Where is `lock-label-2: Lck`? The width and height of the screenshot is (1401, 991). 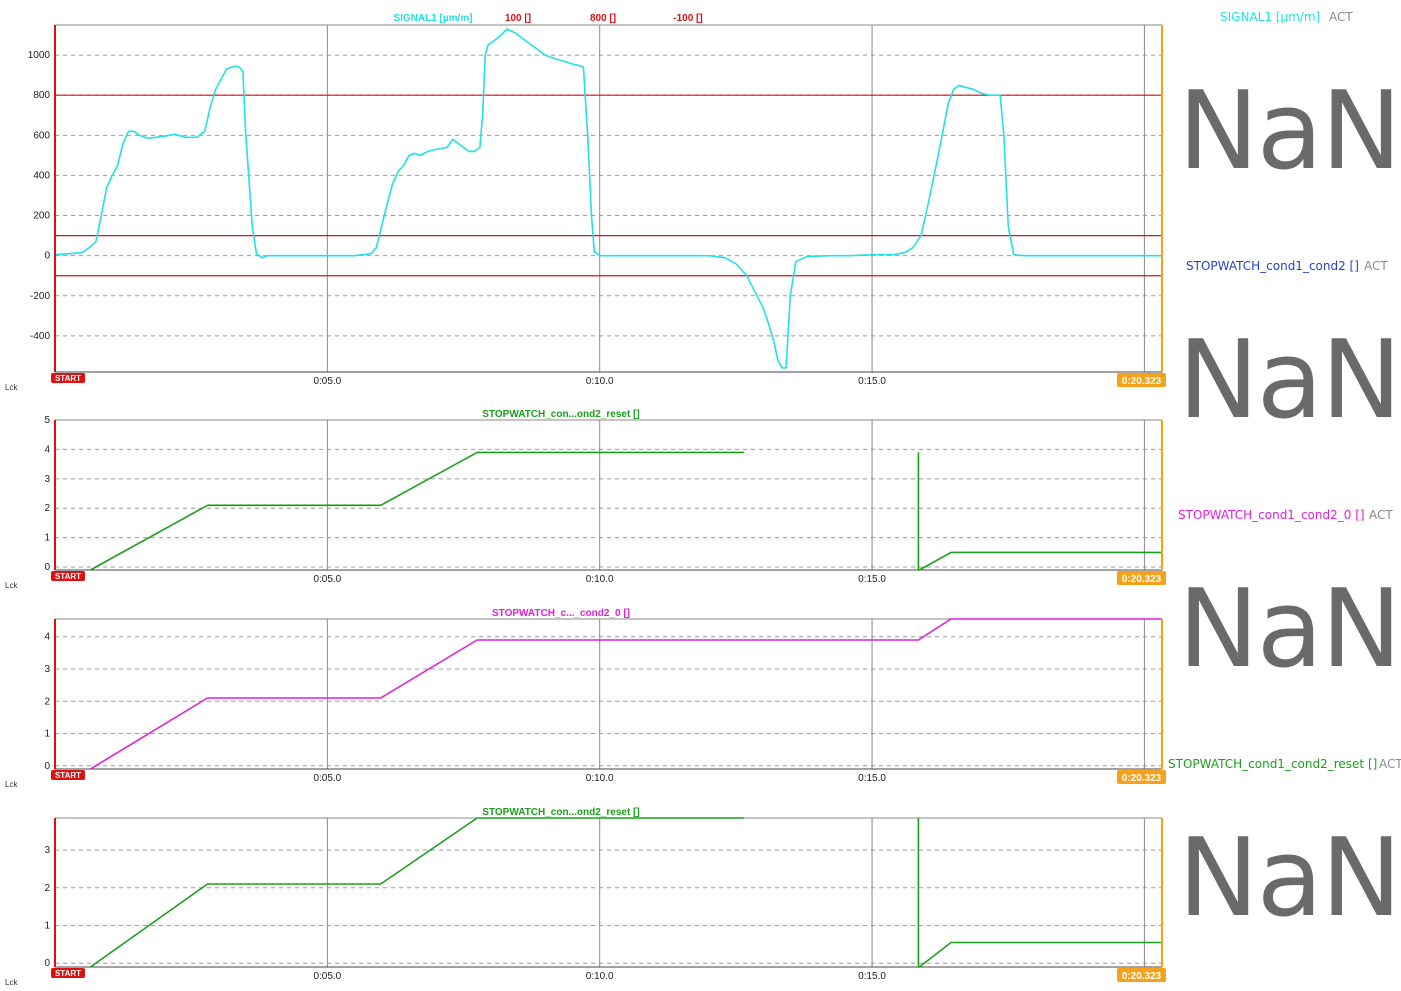
lock-label-2: Lck is located at coordinates (11, 585).